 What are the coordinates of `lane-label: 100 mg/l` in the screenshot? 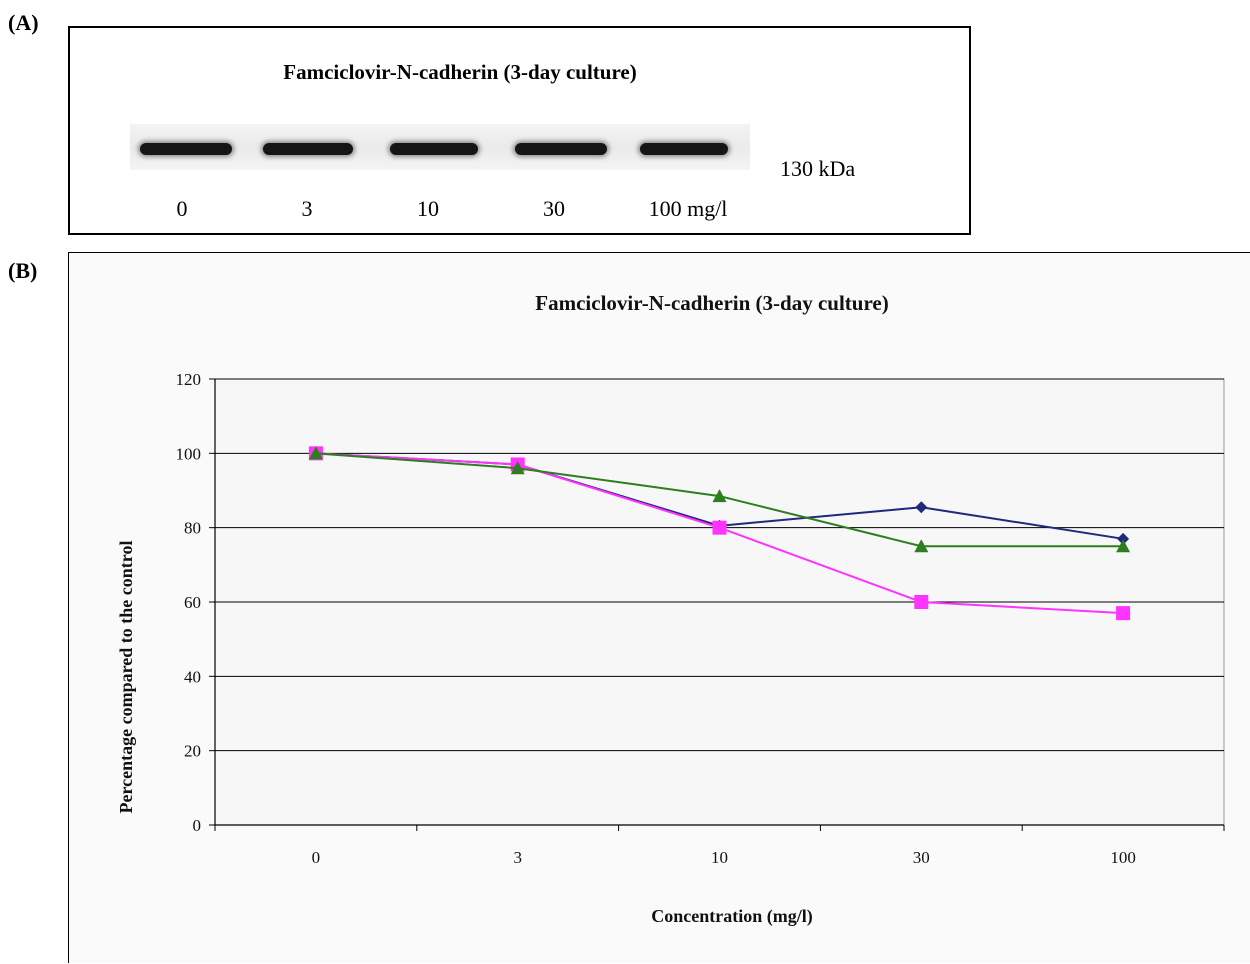 It's located at (688, 208).